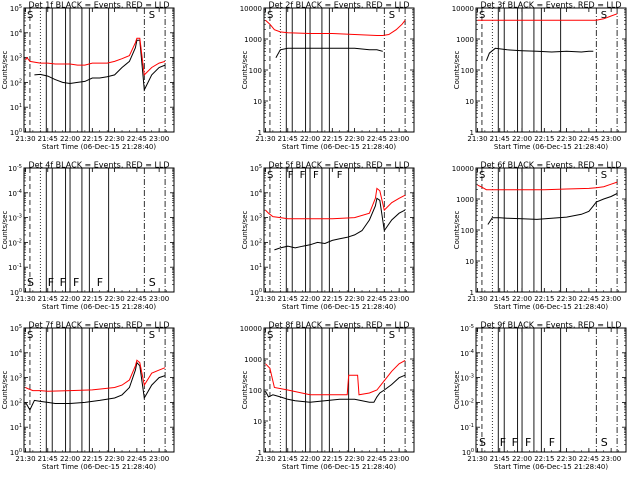  I want to click on x-axis-label: Start Time (06-Dec-15 21:28:40), so click(99, 147).